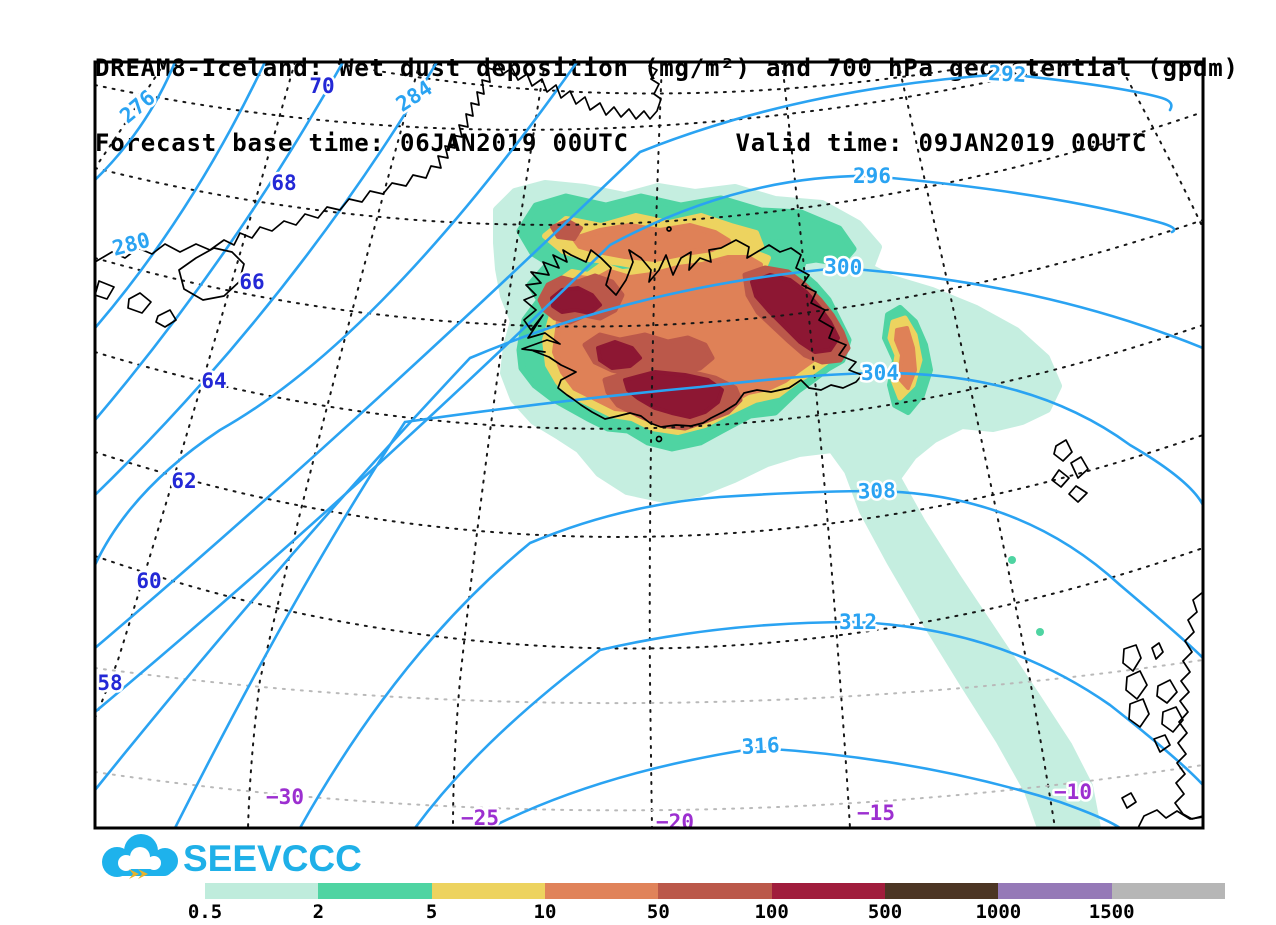 The width and height of the screenshot is (1276, 925). What do you see at coordinates (1188, 705) in the screenshot?
I see `coastline-mainland` at bounding box center [1188, 705].